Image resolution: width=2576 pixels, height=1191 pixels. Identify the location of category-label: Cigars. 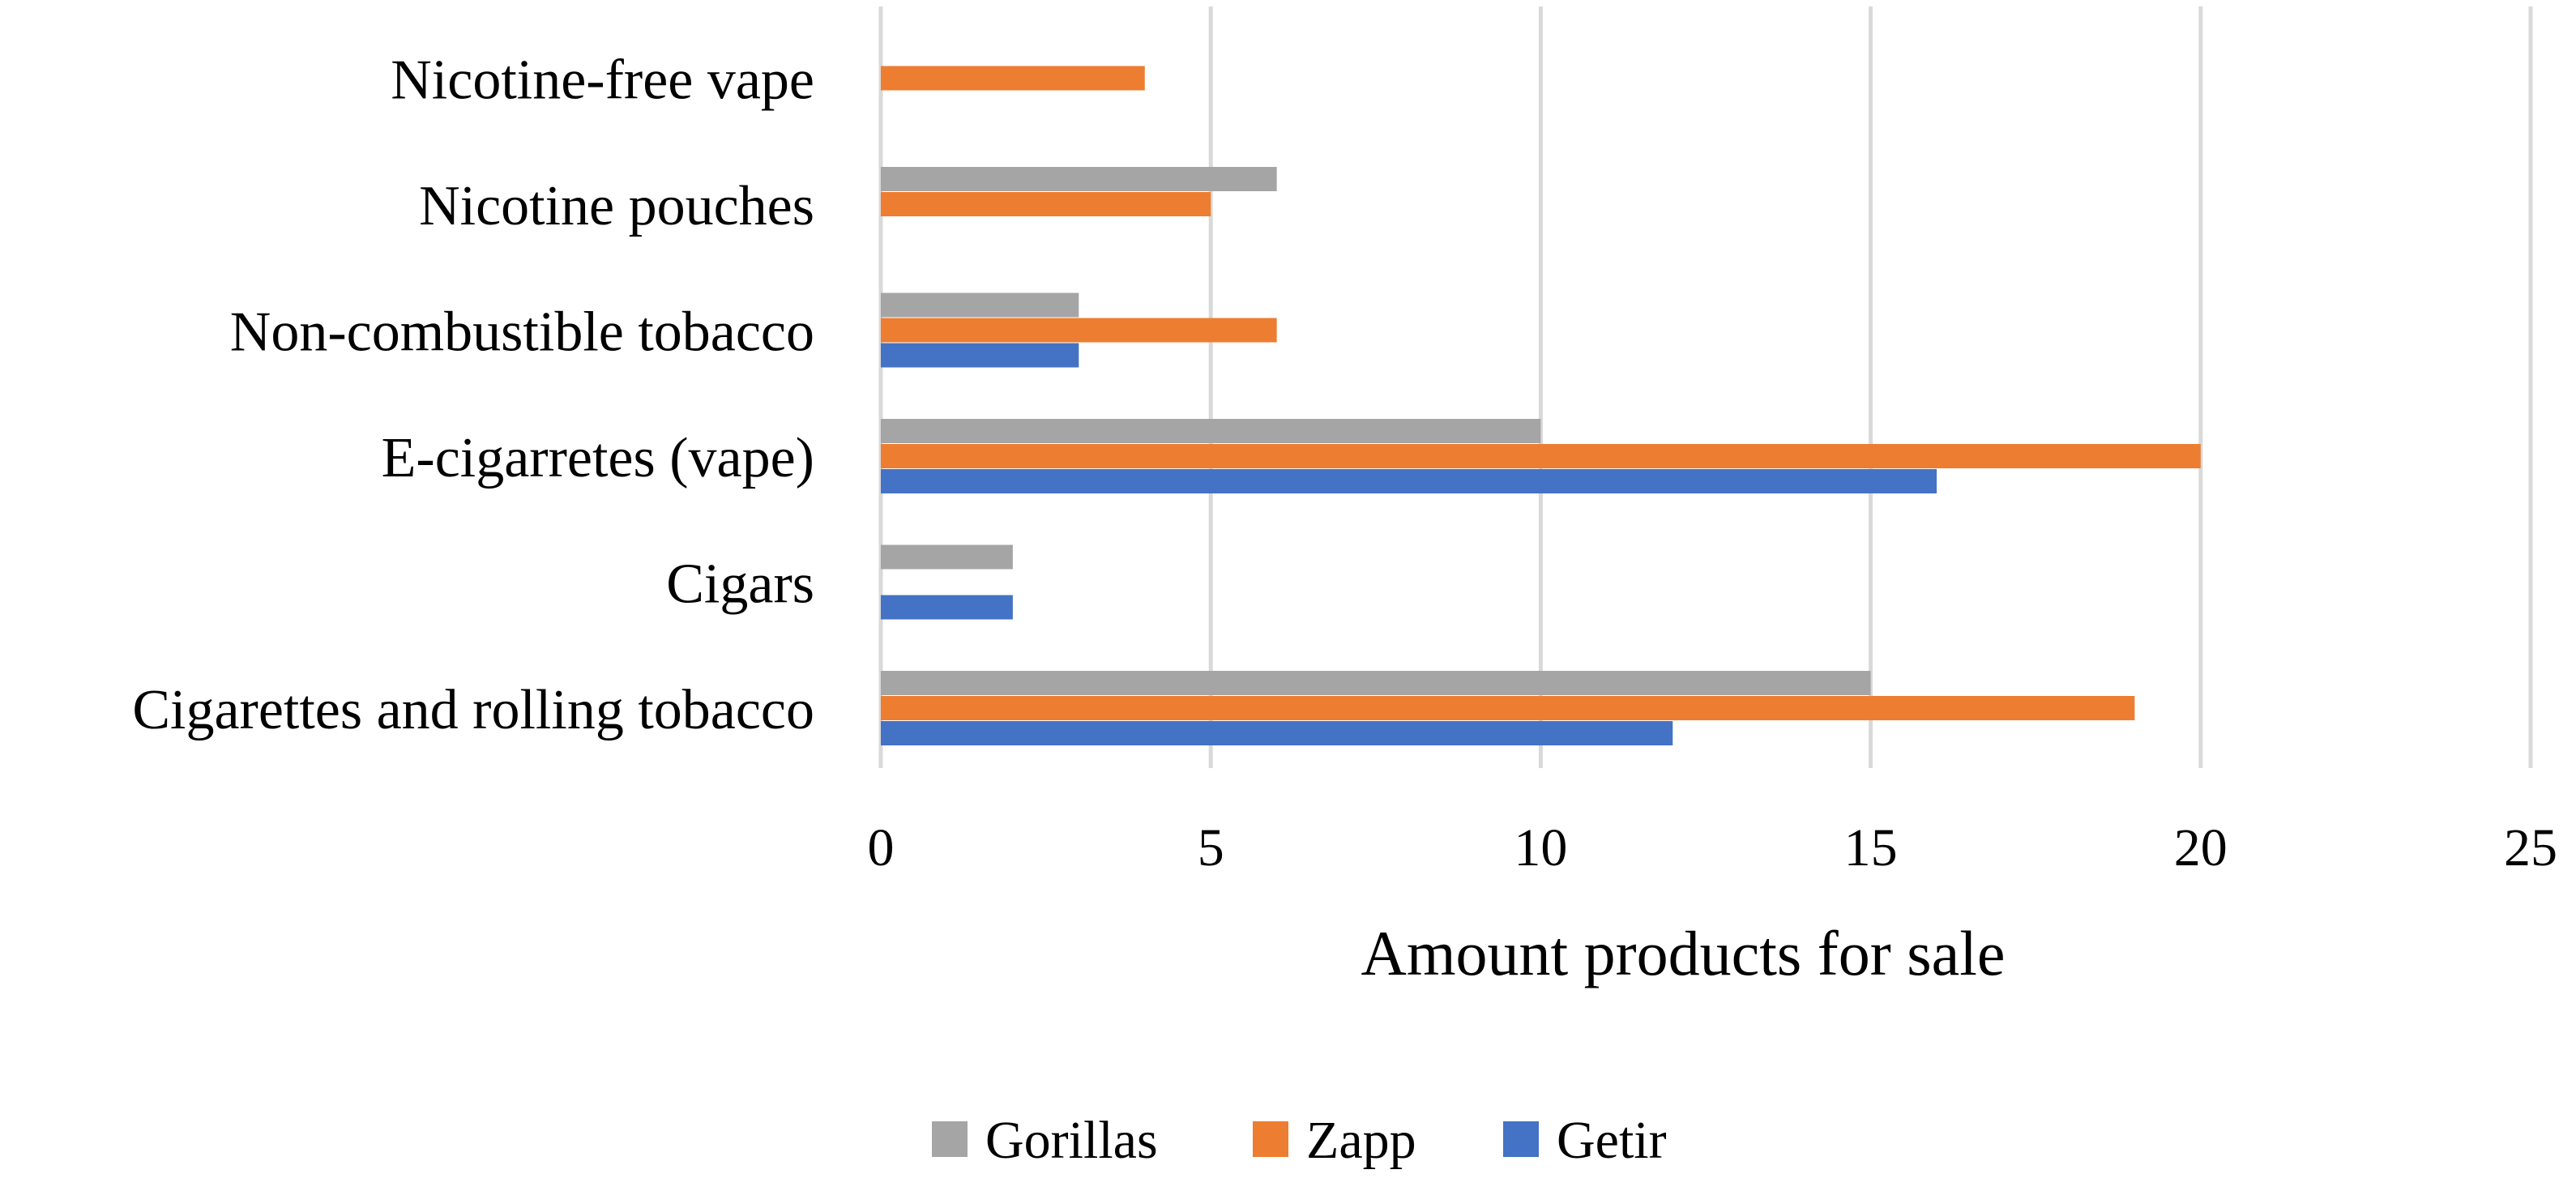
(740, 584).